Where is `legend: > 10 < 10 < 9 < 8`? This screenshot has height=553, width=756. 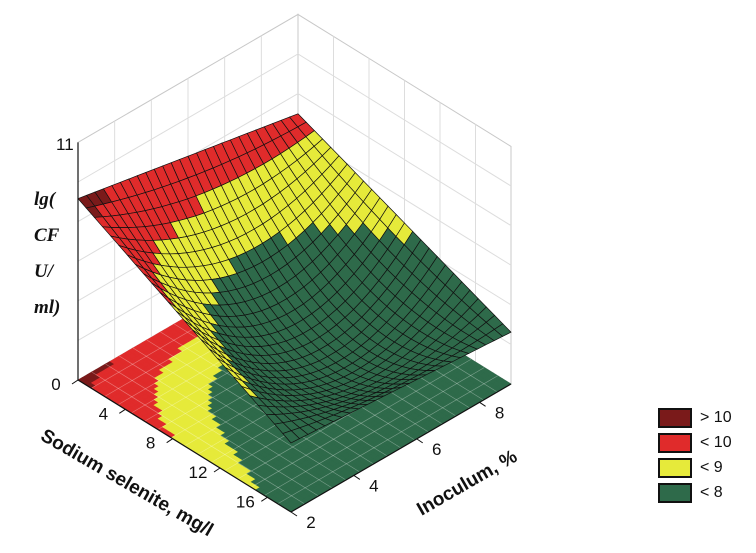
legend: > 10 < 10 < 9 < 8 is located at coordinates (695, 455).